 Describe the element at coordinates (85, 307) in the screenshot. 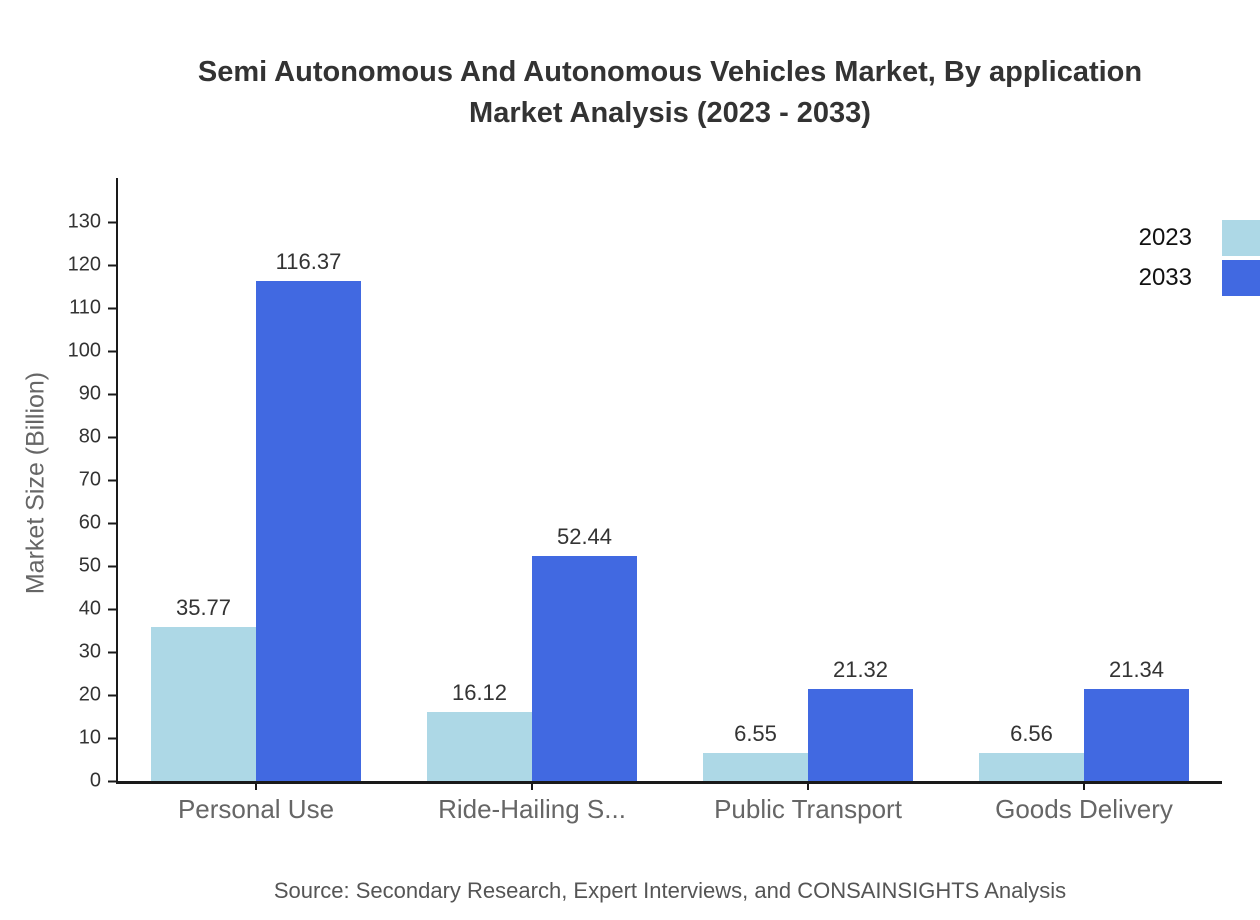

I see `y-tick-label-110: 110` at that location.